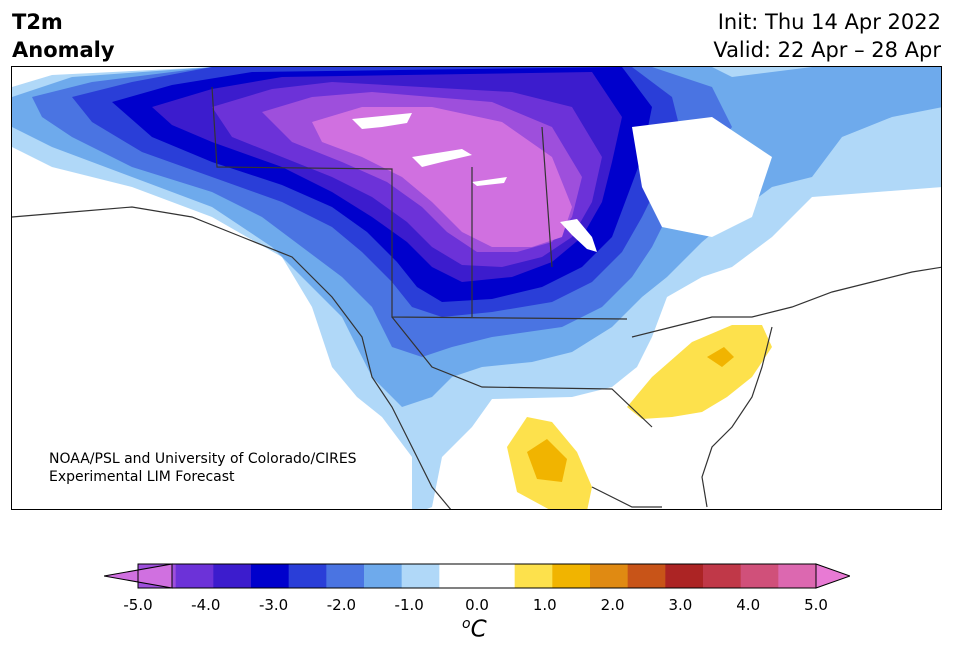  I want to click on anomaly-band-orchid, so click(442, 177).